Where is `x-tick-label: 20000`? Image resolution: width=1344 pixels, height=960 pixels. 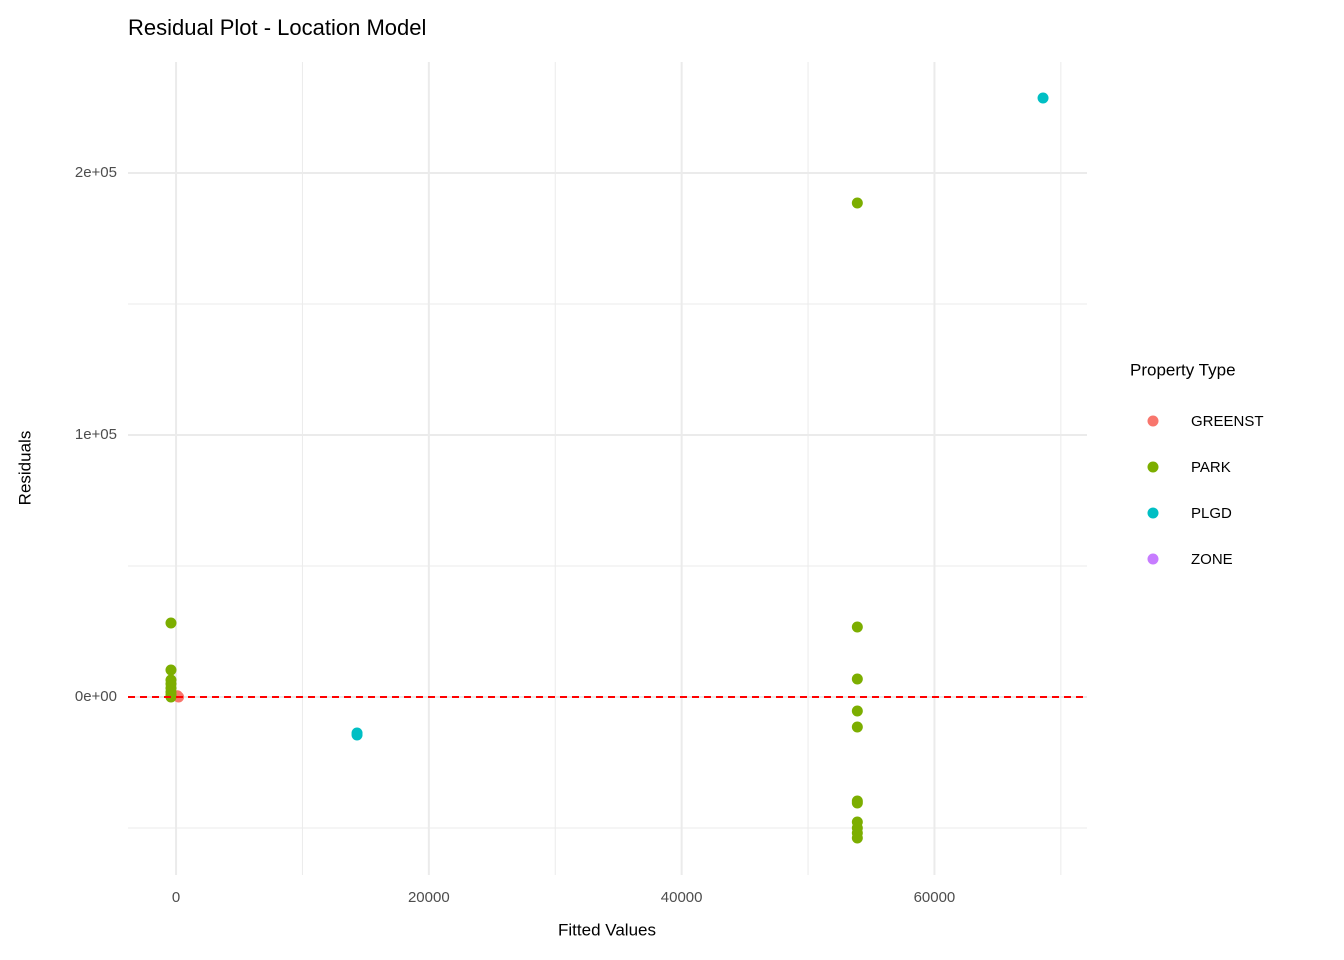 x-tick-label: 20000 is located at coordinates (429, 897).